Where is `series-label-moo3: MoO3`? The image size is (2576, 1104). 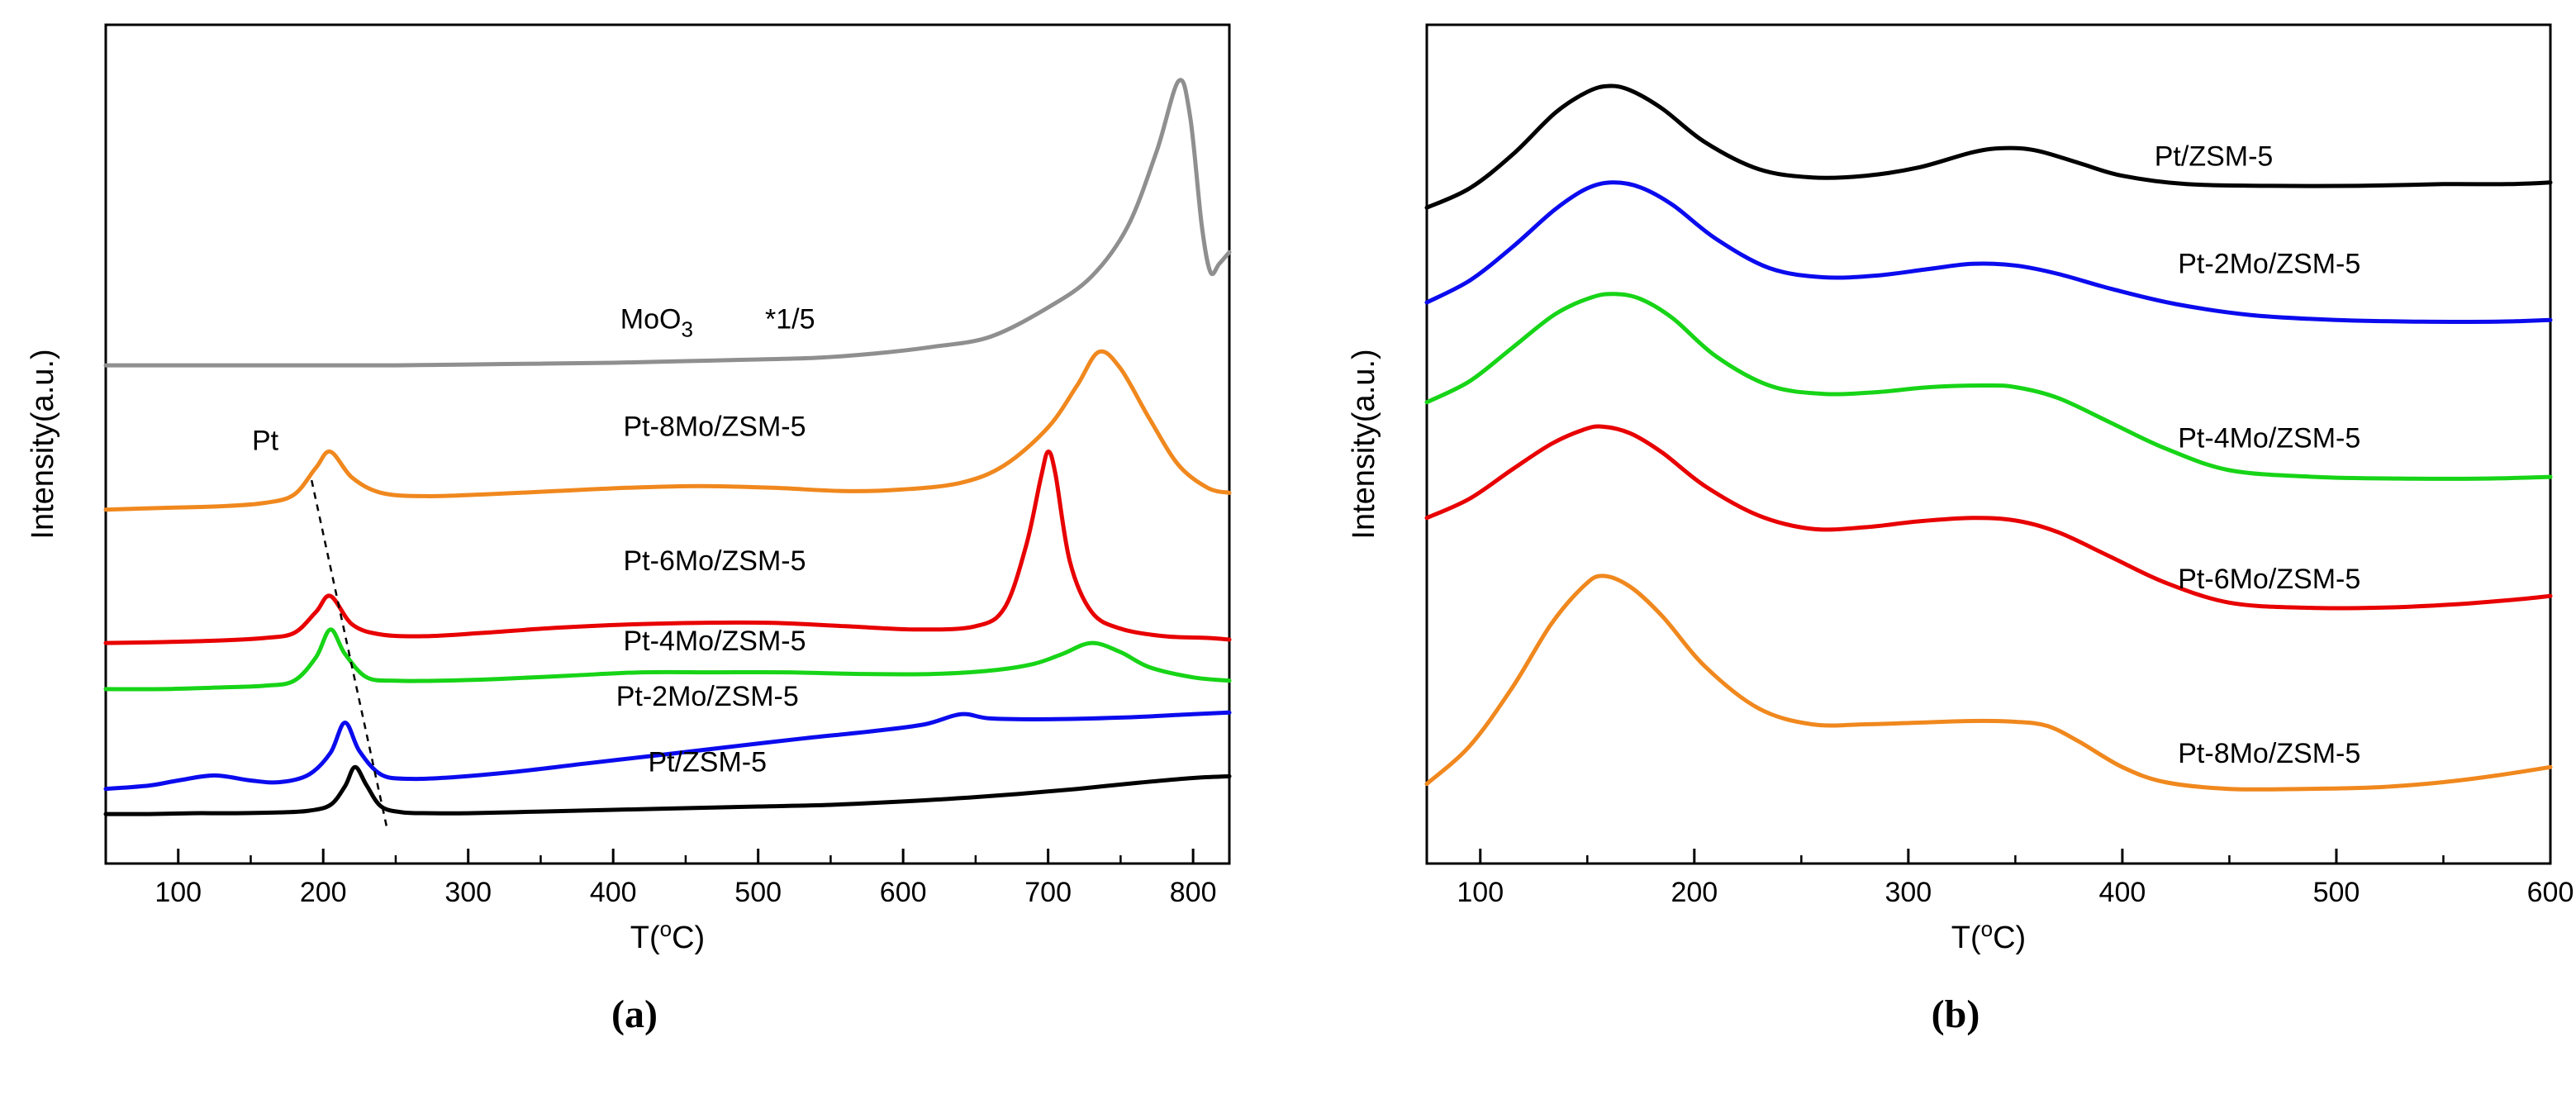
series-label-moo3: MoO3 is located at coordinates (656, 322).